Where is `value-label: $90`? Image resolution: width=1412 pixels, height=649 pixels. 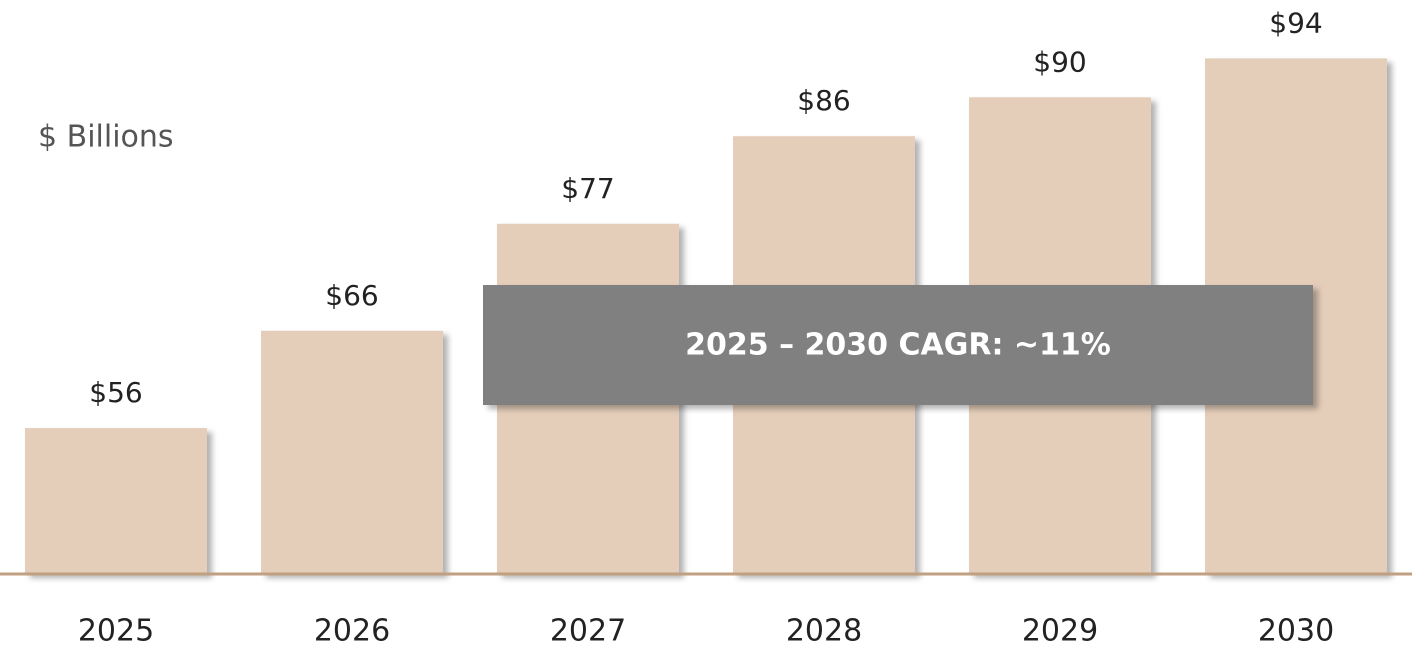
value-label: $90 is located at coordinates (1059, 61).